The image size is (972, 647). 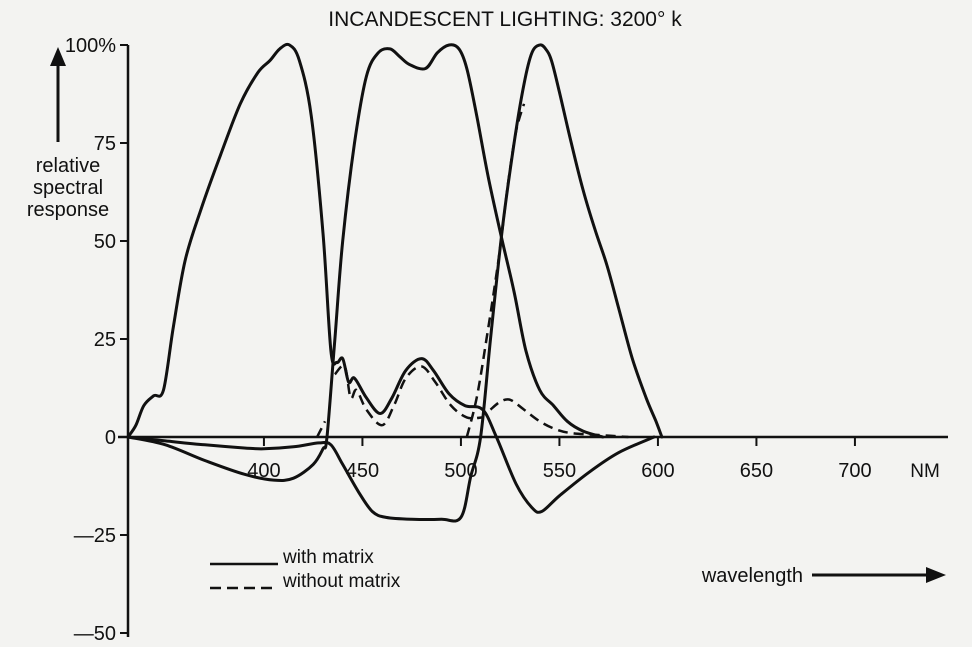 What do you see at coordinates (68, 134) in the screenshot?
I see `y-axis-label: relative spectral response` at bounding box center [68, 134].